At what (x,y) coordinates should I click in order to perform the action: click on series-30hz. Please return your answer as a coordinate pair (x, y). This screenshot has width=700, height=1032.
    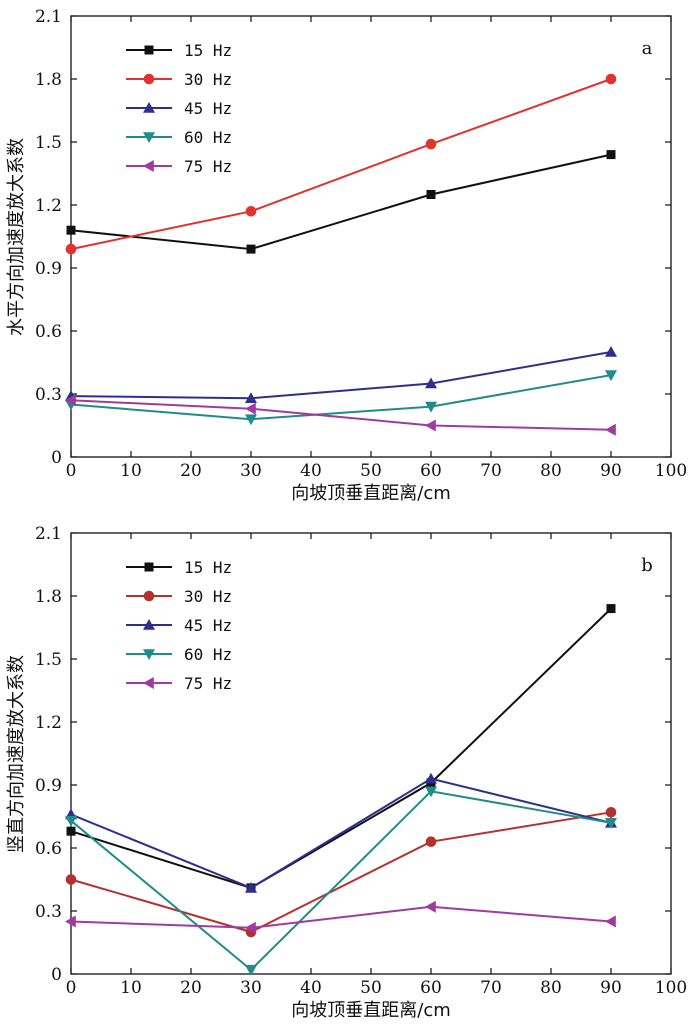
    Looking at the image, I should click on (341, 164).